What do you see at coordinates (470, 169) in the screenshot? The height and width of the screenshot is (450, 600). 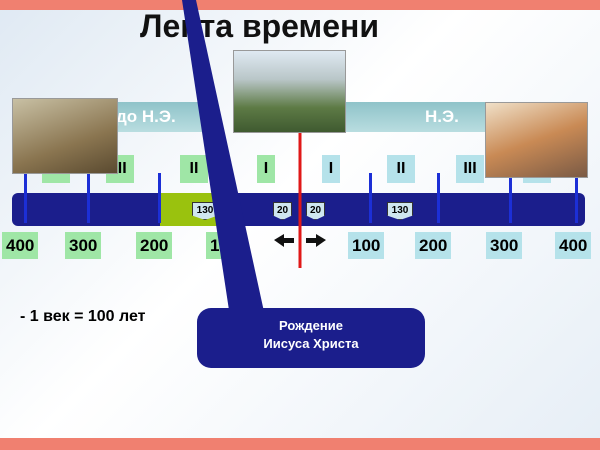 I see `century-ad-3: III` at bounding box center [470, 169].